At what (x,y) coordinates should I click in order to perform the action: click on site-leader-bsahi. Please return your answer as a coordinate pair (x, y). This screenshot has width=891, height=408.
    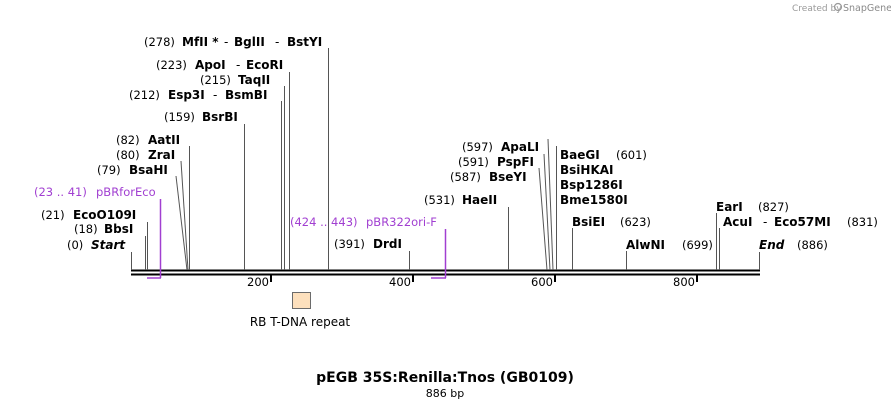
    Looking at the image, I should click on (181, 223).